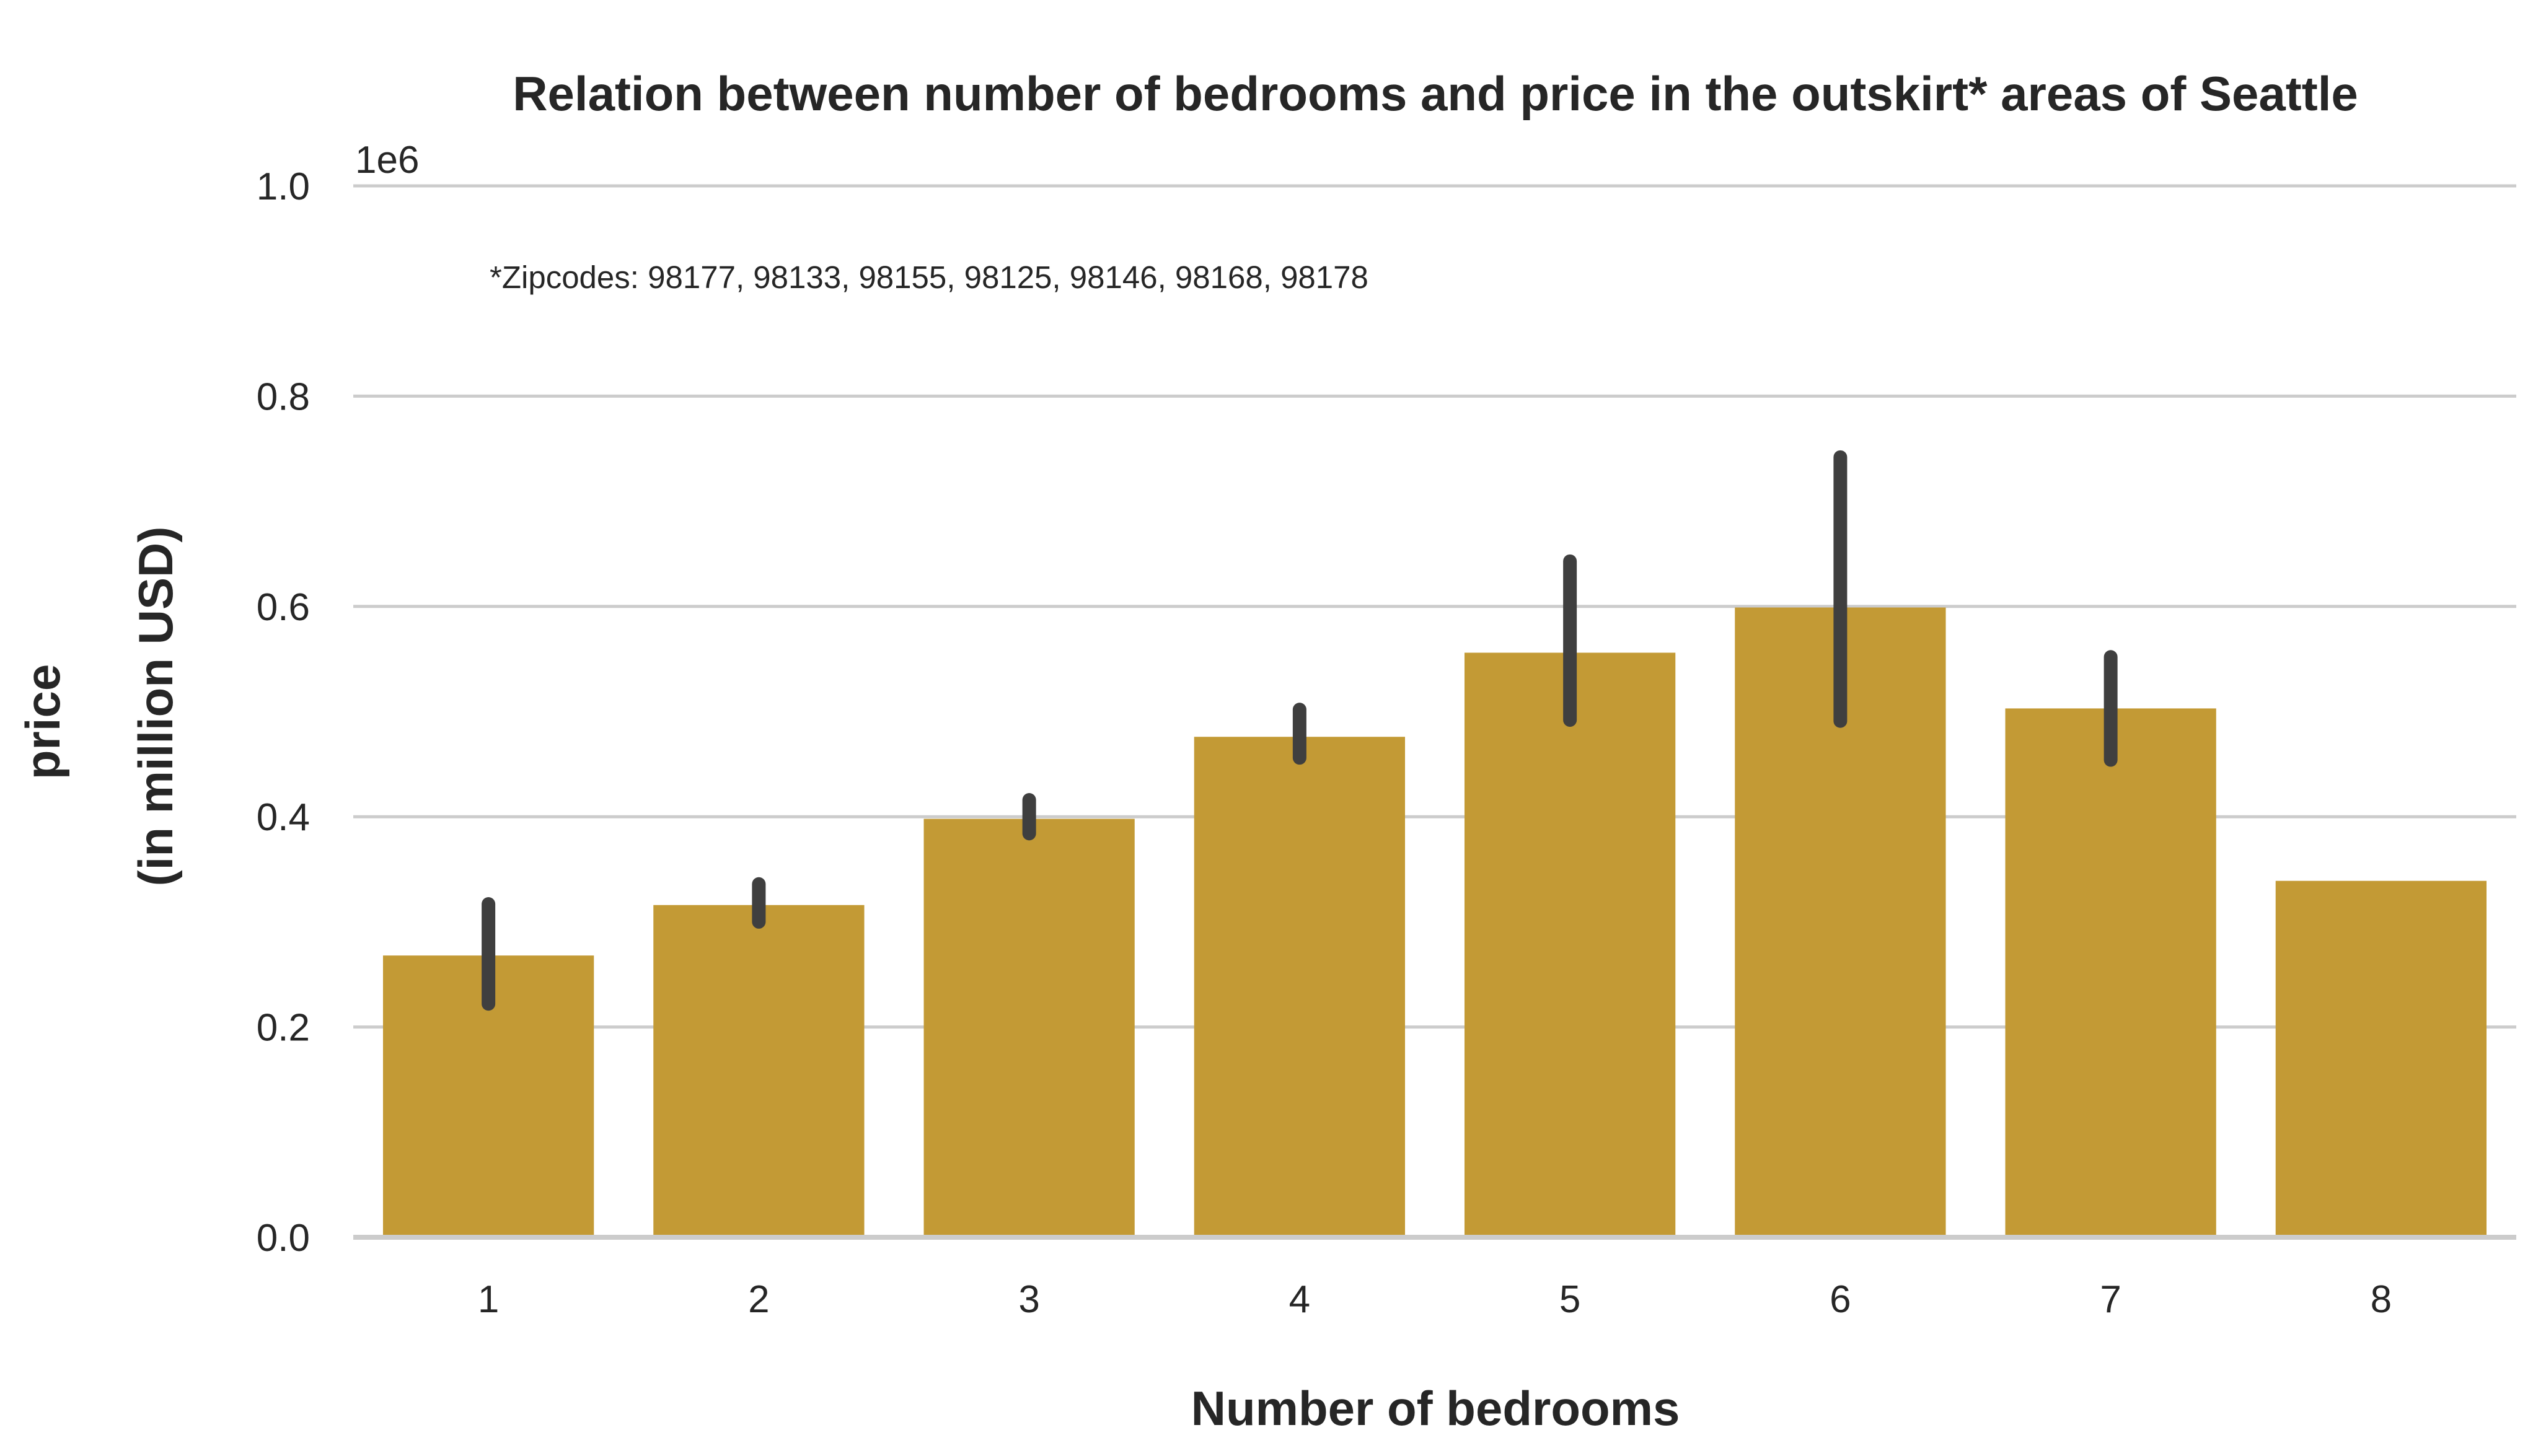 Image resolution: width=2533 pixels, height=1456 pixels. What do you see at coordinates (283, 396) in the screenshot?
I see `y-tick-label: 0.8` at bounding box center [283, 396].